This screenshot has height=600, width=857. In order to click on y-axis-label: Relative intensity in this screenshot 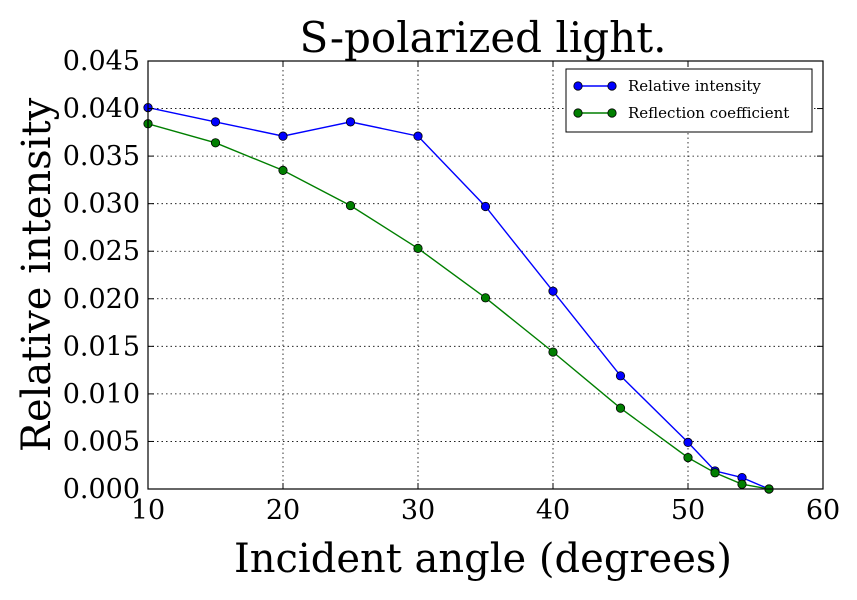, I will do `click(37, 274)`.